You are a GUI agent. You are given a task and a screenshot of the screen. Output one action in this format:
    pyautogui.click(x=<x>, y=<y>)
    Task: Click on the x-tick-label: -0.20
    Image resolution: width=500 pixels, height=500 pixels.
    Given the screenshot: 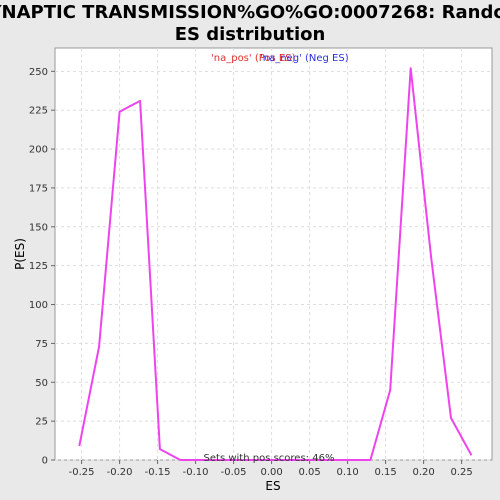 What is the action you would take?
    pyautogui.click(x=120, y=472)
    